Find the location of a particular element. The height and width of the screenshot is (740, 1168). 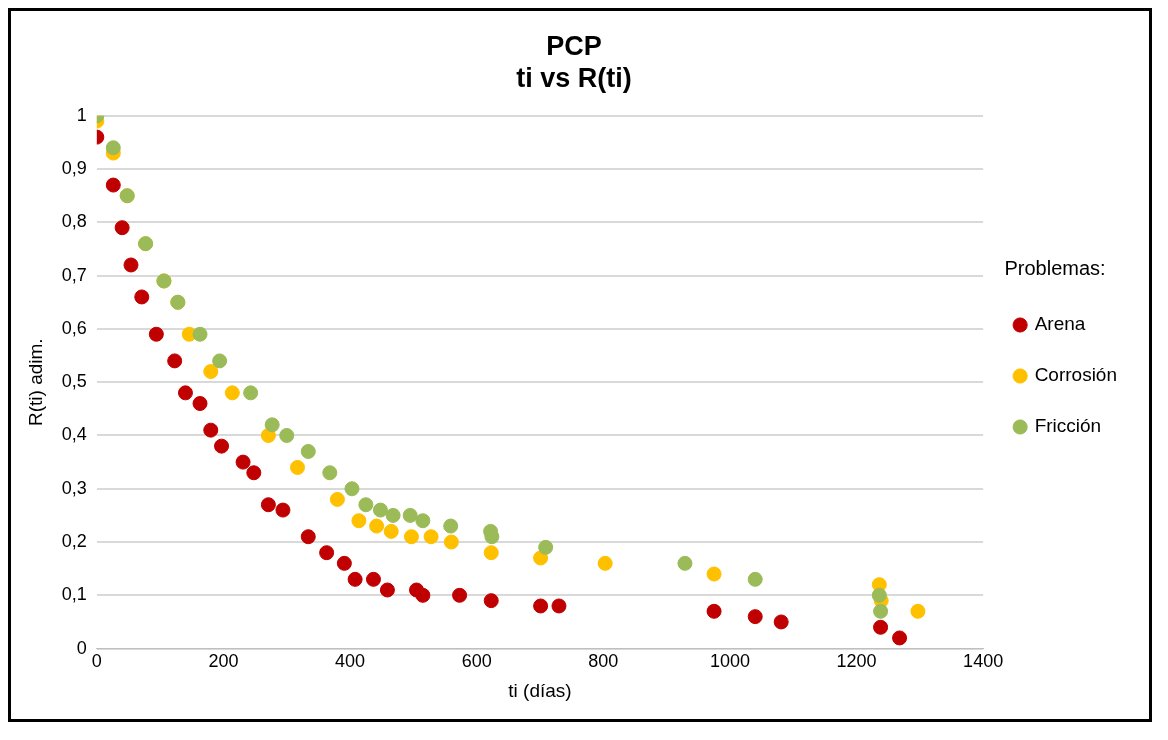

y-tick-label: 0,3 is located at coordinates (74, 487).